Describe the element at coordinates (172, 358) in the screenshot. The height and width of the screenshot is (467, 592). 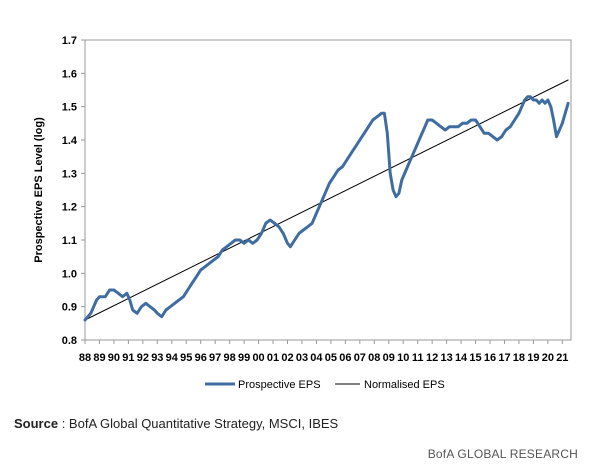
I see `x-tick-label: 94` at that location.